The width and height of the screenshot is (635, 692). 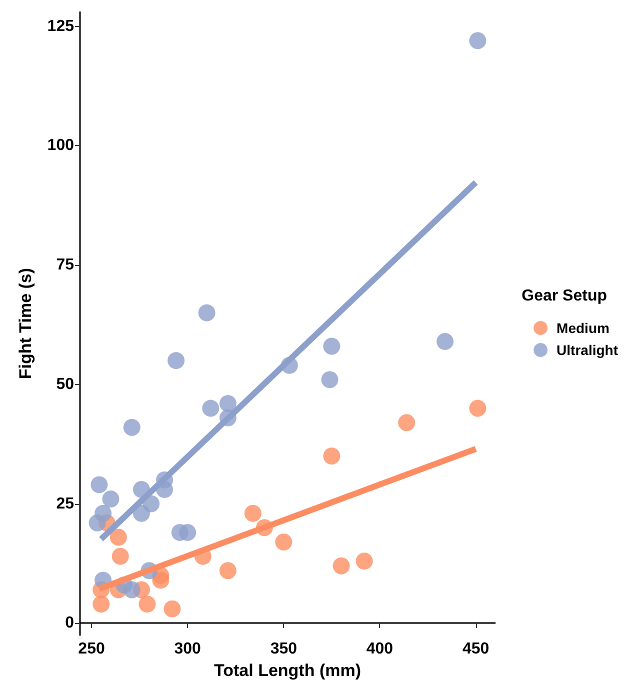 What do you see at coordinates (25, 324) in the screenshot?
I see `y-axis-title: Fight Time (s)` at bounding box center [25, 324].